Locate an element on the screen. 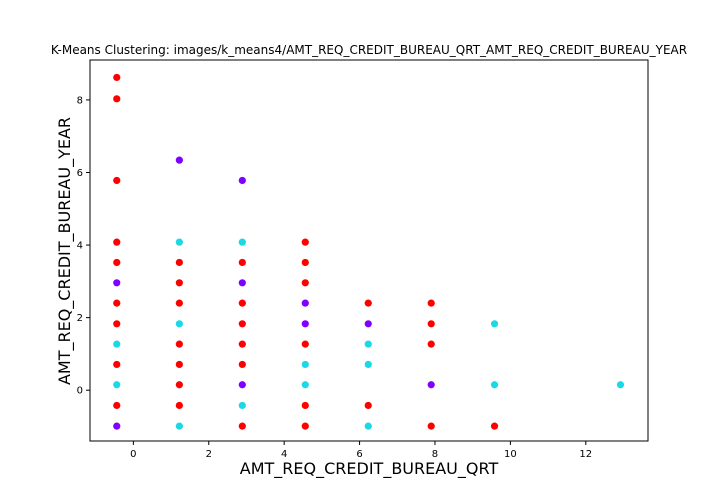  y-tick-label: 2 is located at coordinates (80, 318).